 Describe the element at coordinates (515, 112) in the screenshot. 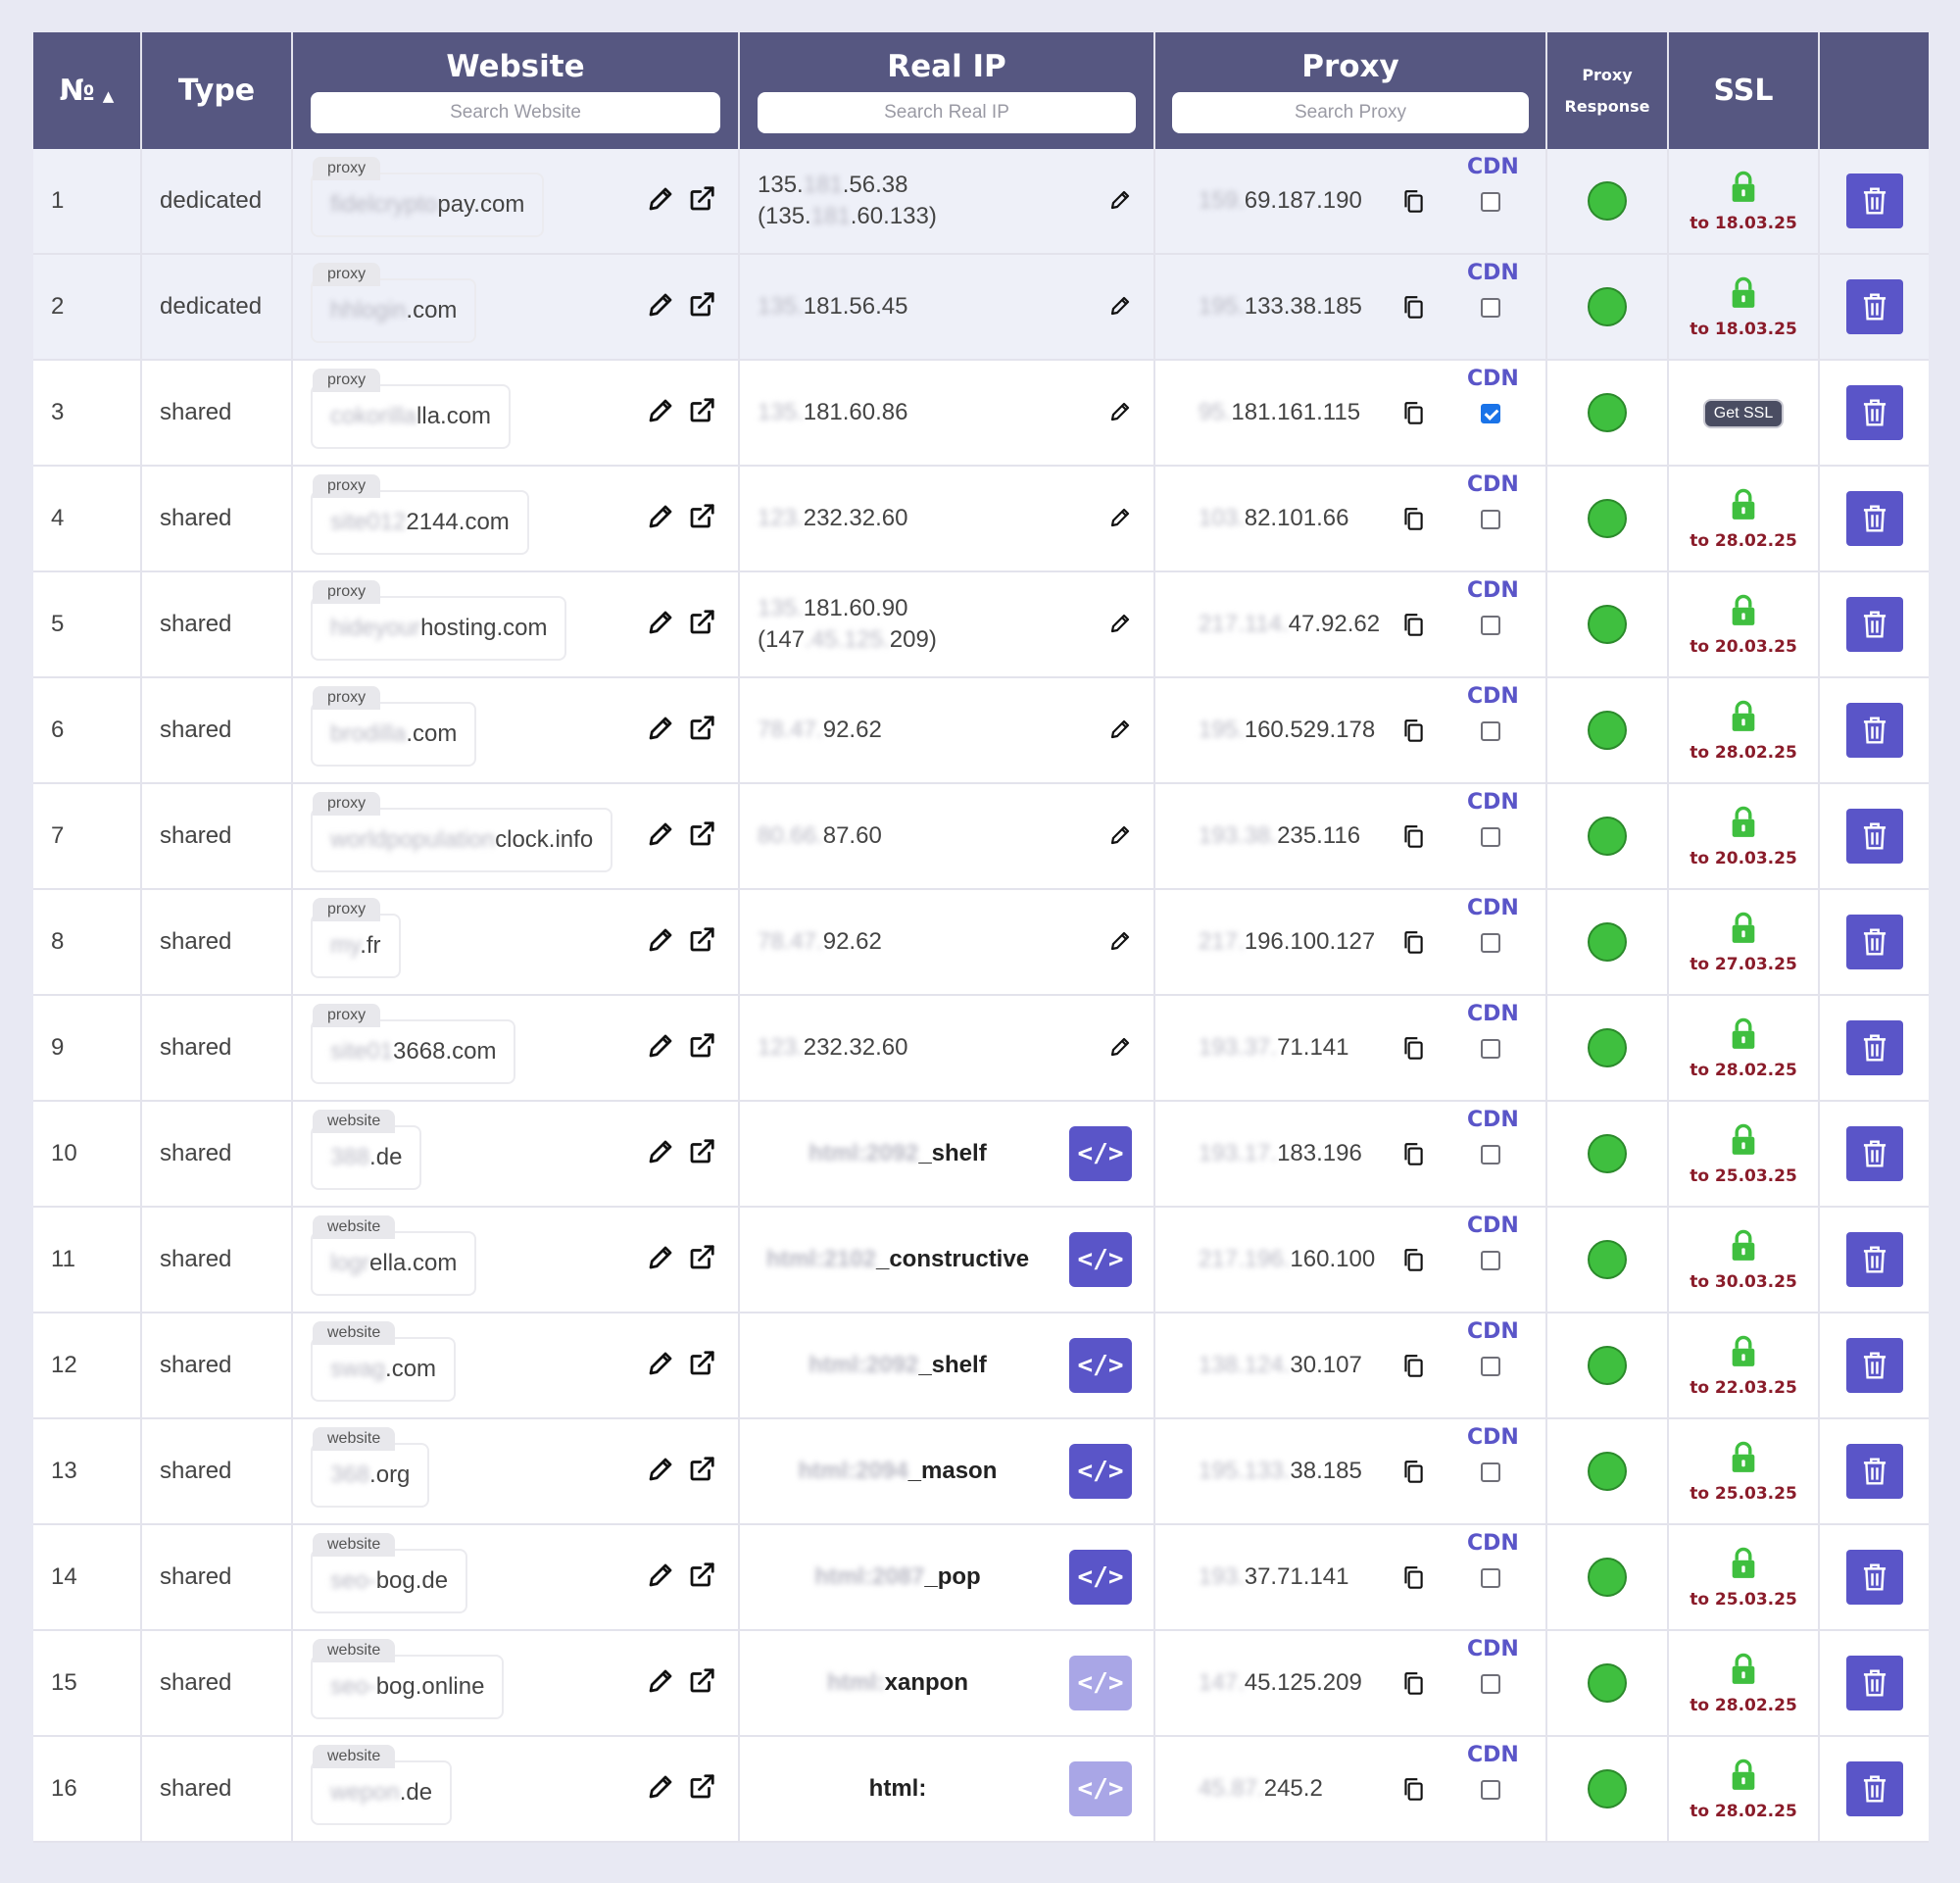

I see `website-search-input: Search Website` at that location.